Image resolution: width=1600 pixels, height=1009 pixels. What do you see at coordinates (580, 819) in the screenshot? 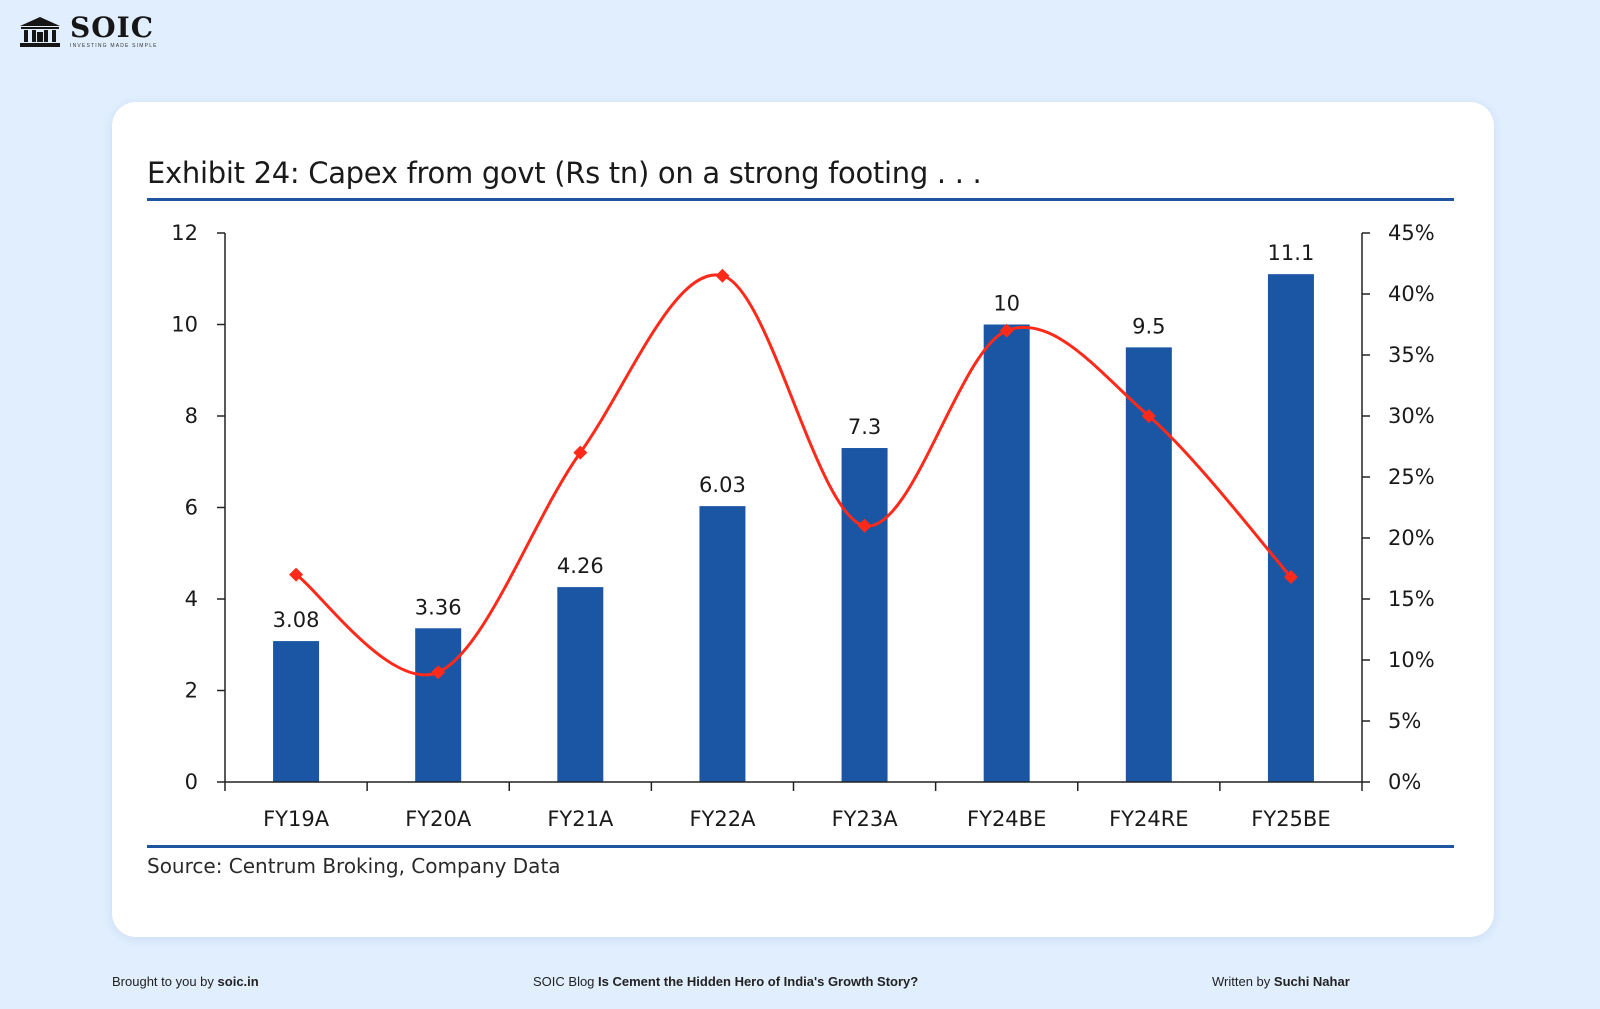
I see `x-tick-label: FY21A` at bounding box center [580, 819].